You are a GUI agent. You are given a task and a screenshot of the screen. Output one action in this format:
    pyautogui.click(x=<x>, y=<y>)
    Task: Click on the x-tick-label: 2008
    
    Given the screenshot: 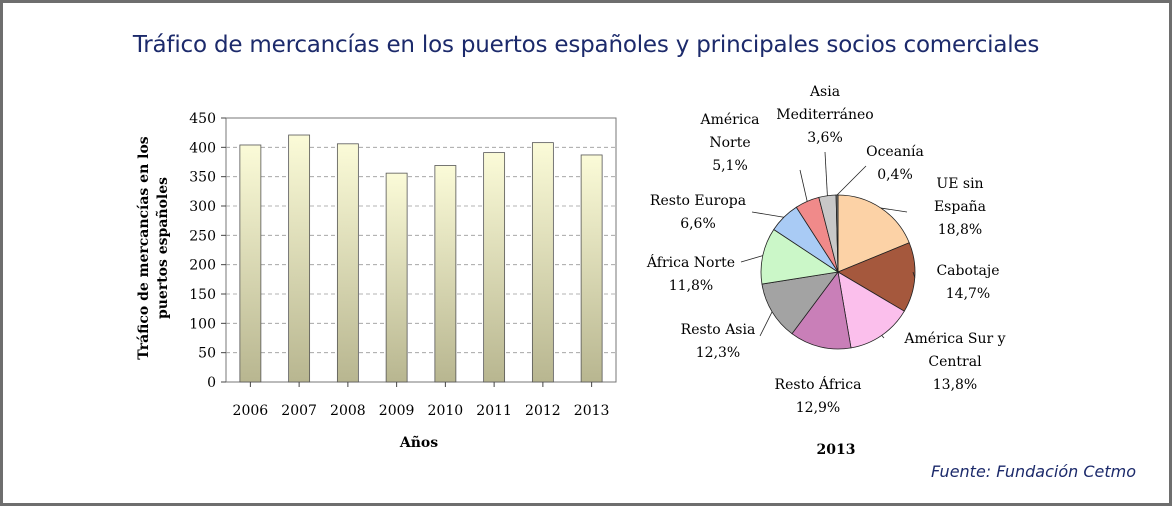 What is the action you would take?
    pyautogui.click(x=348, y=411)
    